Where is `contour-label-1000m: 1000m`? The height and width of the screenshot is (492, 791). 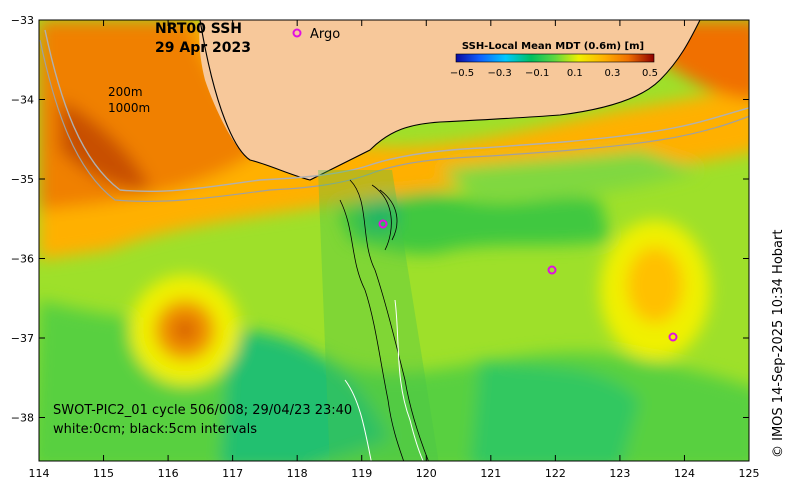 contour-label-1000m: 1000m is located at coordinates (129, 108).